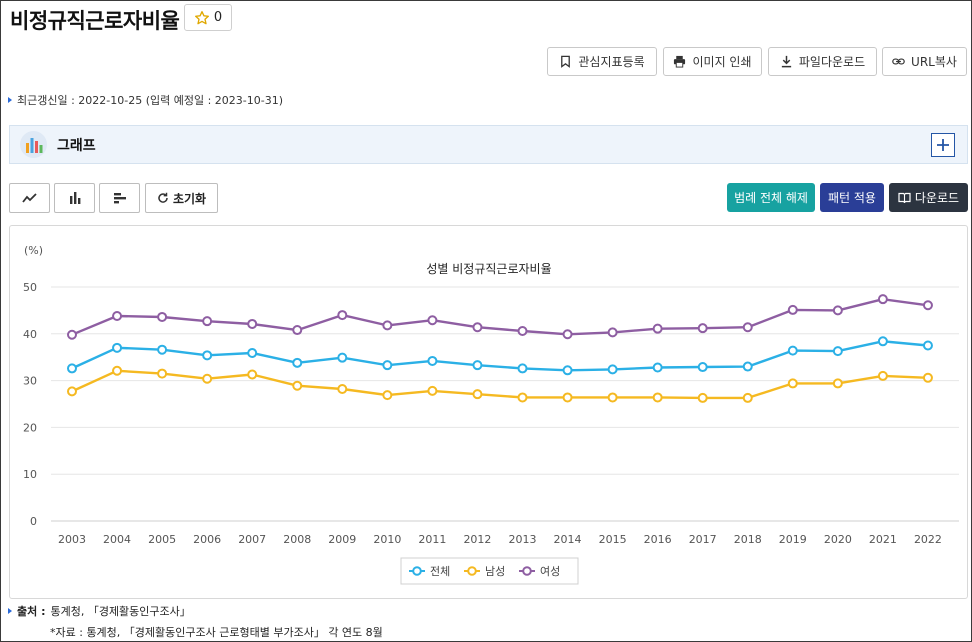 The height and width of the screenshot is (642, 972). Describe the element at coordinates (472, 571) in the screenshot. I see `legend-marker-male` at that location.